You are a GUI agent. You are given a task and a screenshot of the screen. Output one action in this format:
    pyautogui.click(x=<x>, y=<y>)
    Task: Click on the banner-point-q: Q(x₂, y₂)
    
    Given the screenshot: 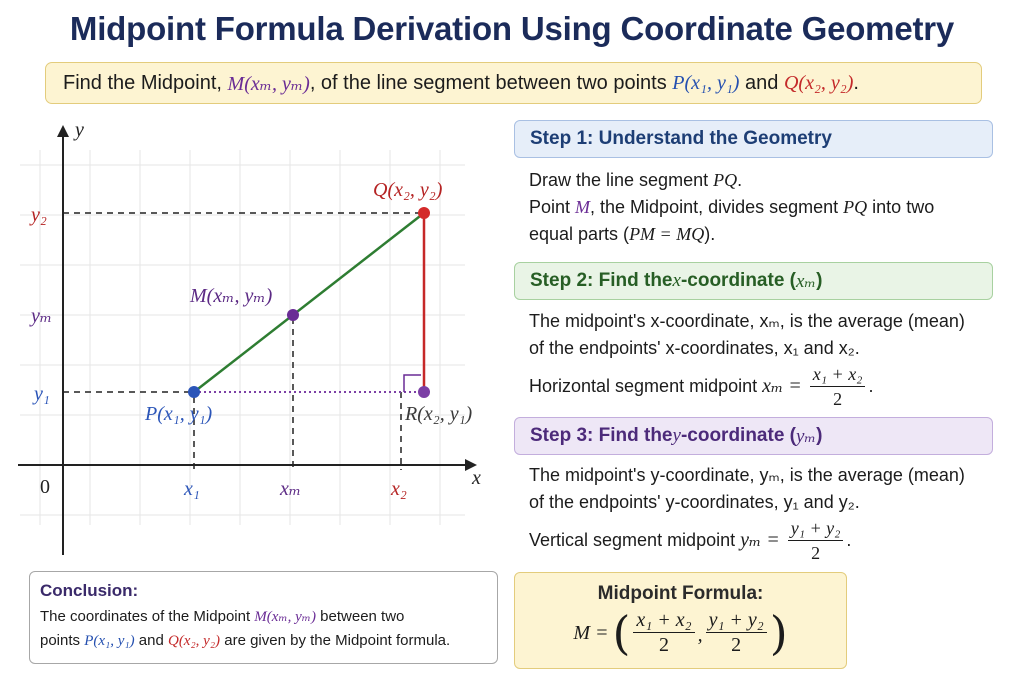 What is the action you would take?
    pyautogui.click(x=818, y=82)
    